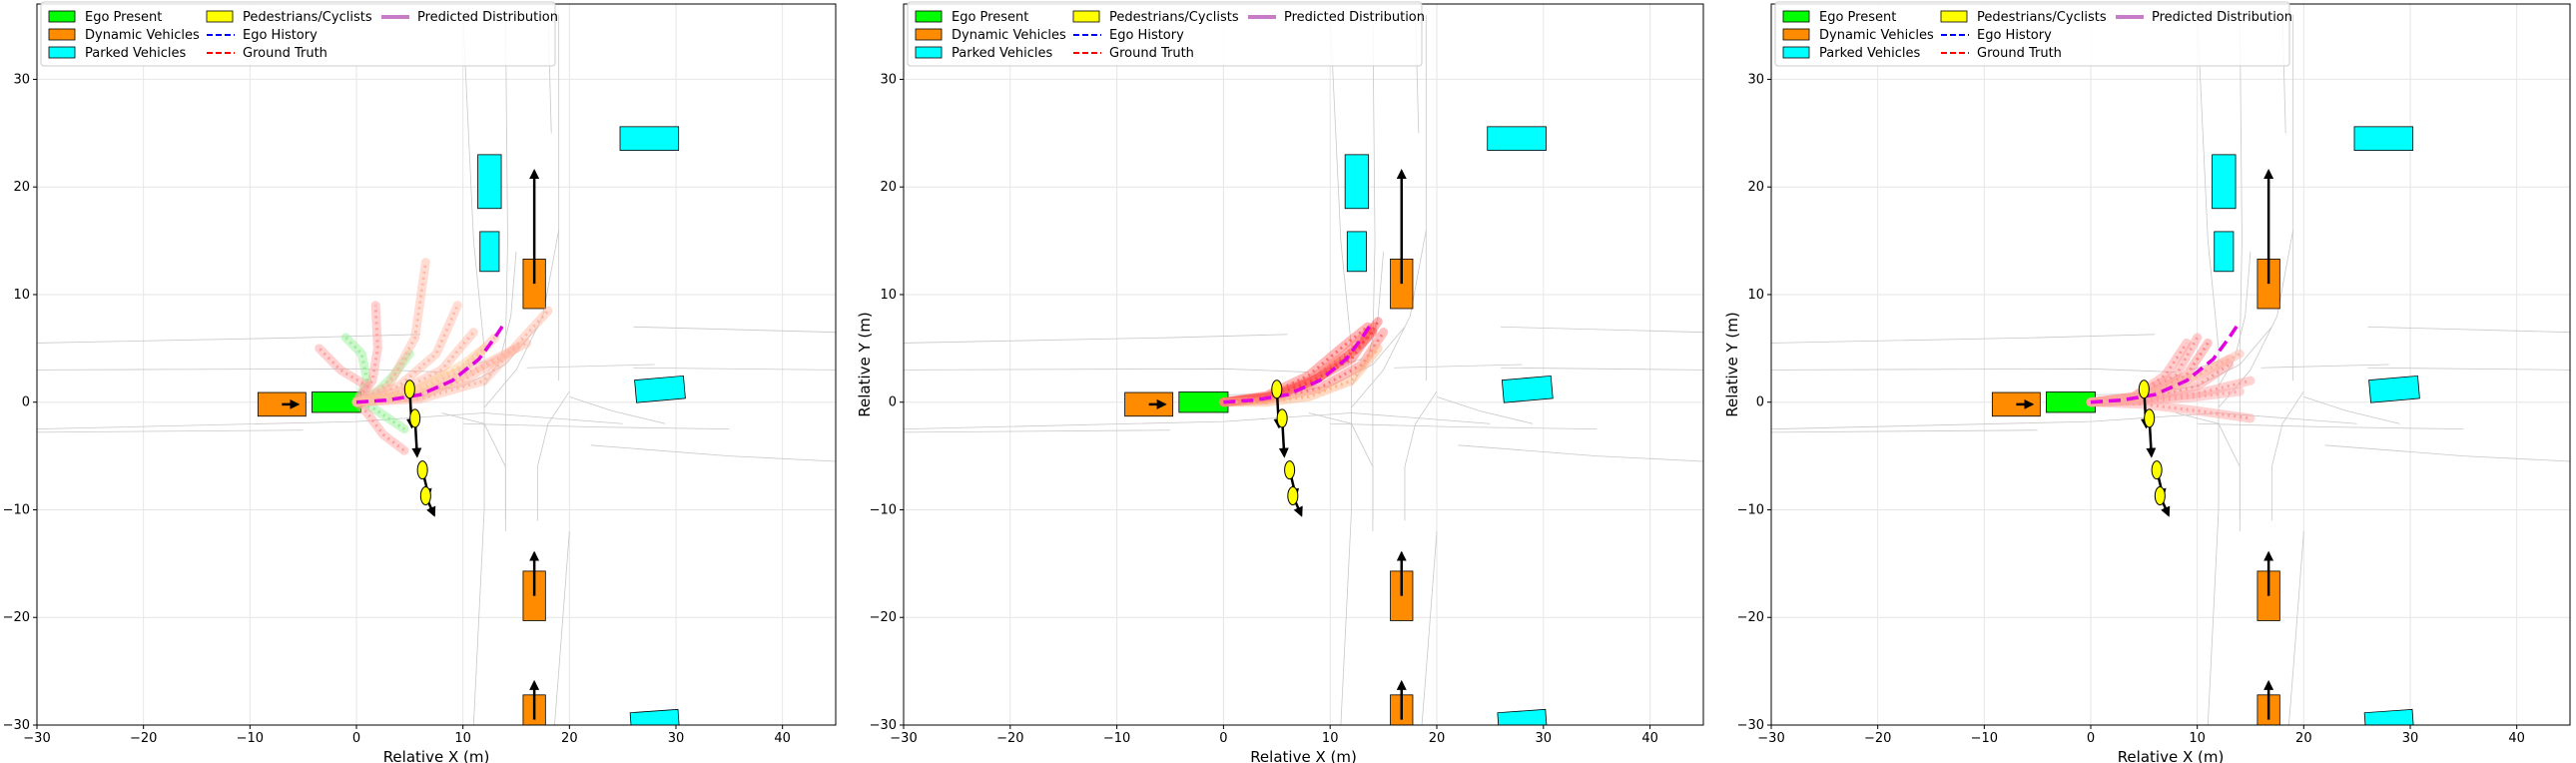 This screenshot has height=763, width=2576. I want to click on y-tick-label: −10, so click(1751, 509).